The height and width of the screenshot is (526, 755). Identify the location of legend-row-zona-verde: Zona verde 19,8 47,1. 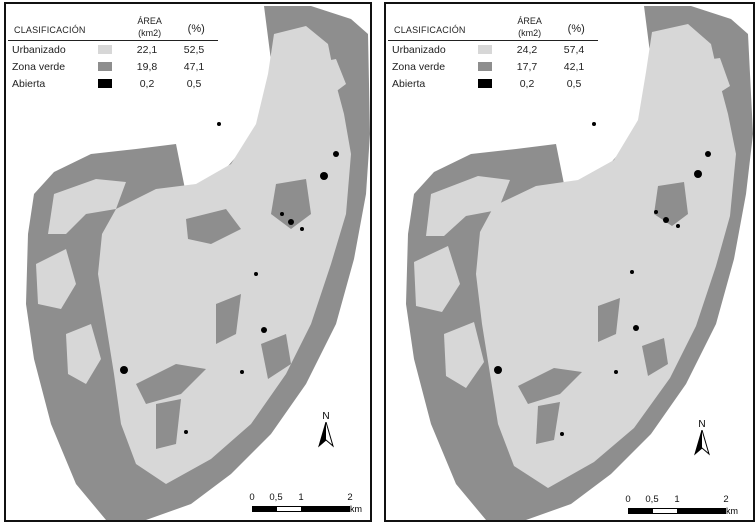
(113, 66).